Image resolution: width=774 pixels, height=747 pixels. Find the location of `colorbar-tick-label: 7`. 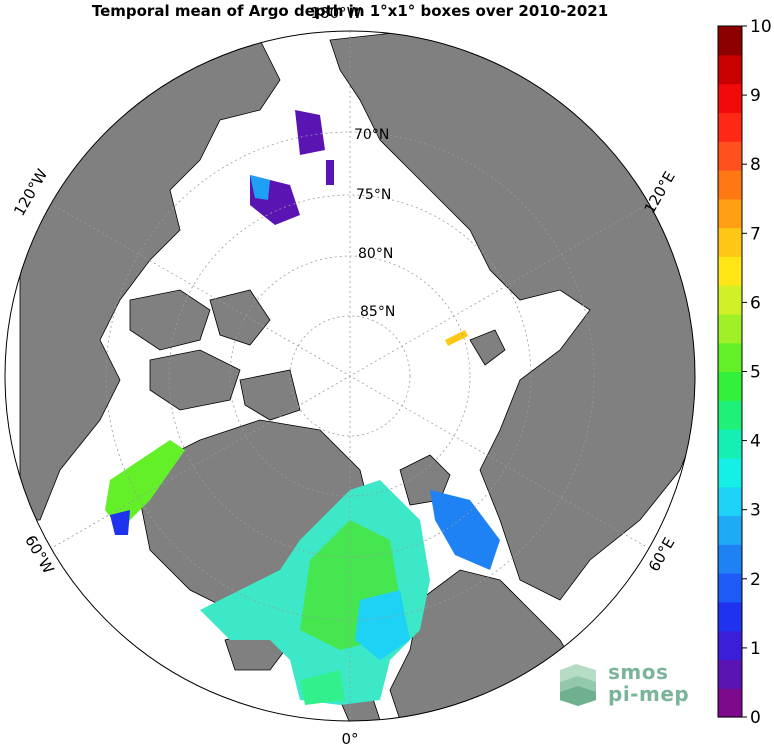

colorbar-tick-label: 7 is located at coordinates (755, 234).